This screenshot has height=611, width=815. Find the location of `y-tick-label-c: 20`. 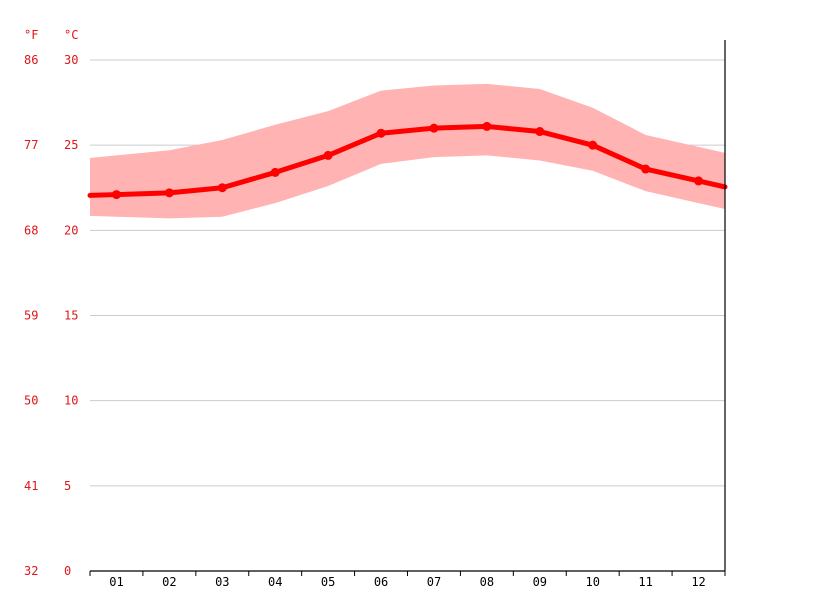

y-tick-label-c: 20 is located at coordinates (71, 230).